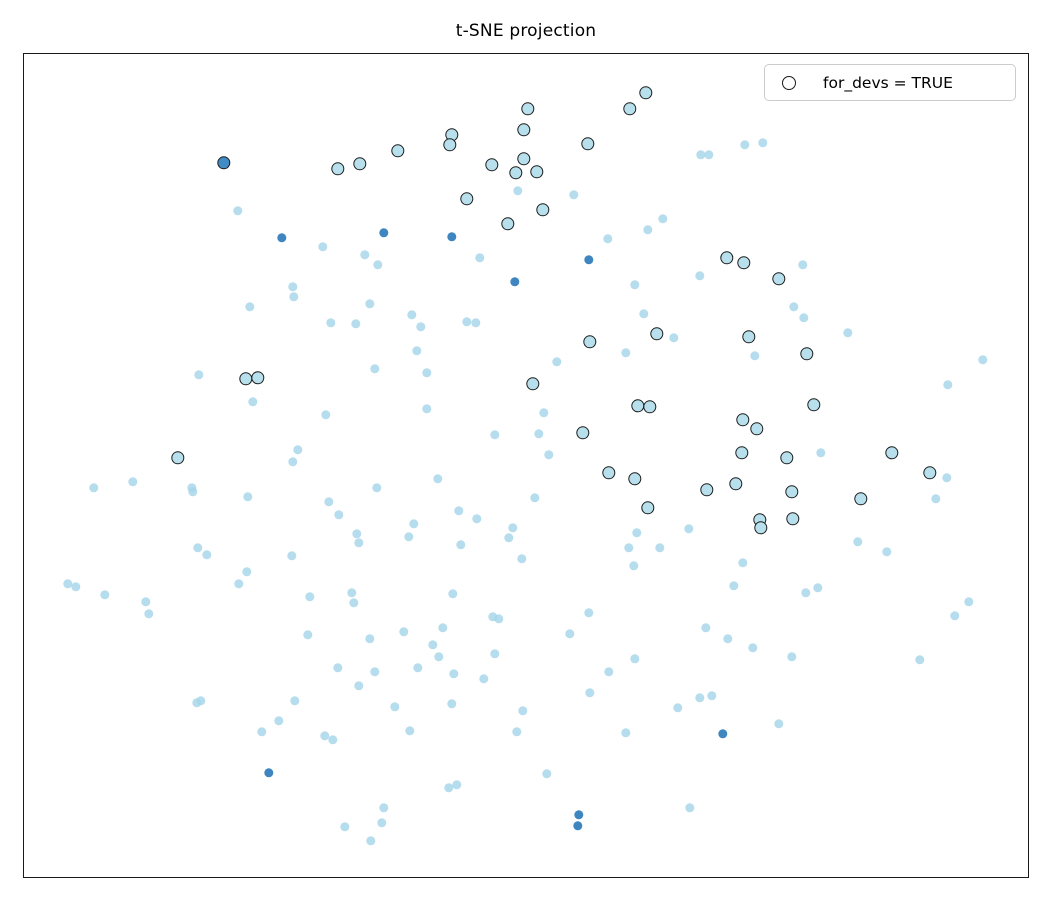  I want to click on open-circle-marker-icon, so click(789, 82).